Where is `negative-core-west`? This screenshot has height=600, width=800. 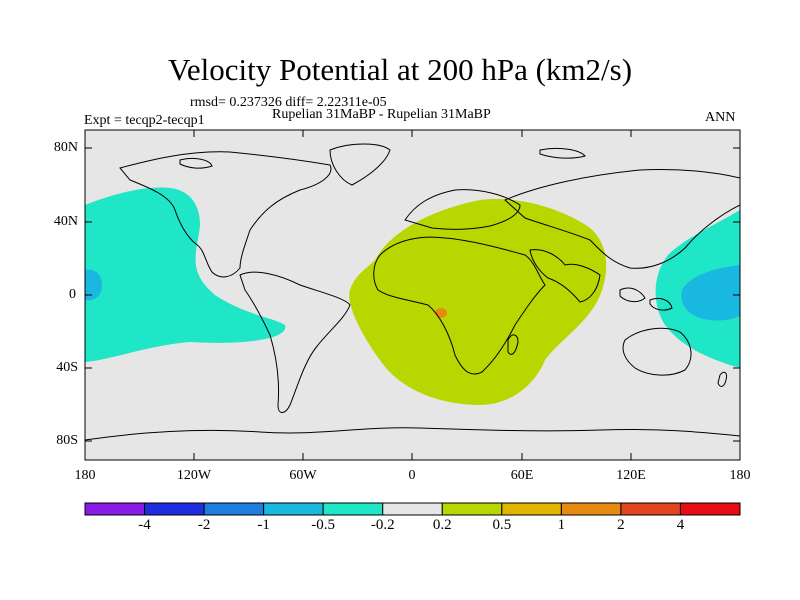 negative-core-west is located at coordinates (93, 285).